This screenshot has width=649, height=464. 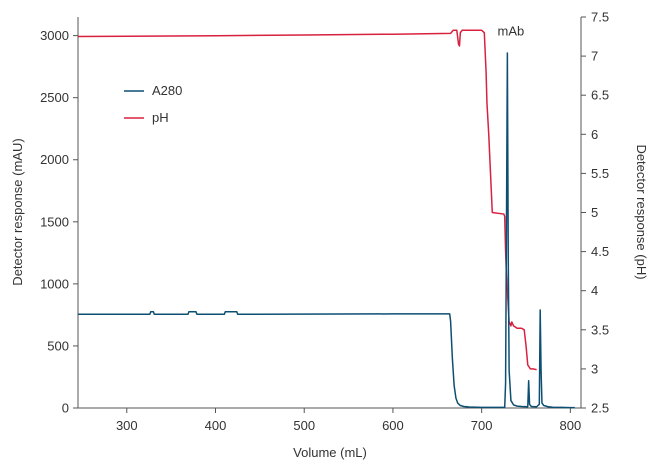 What do you see at coordinates (65, 408) in the screenshot?
I see `left-y-tick-label: 0` at bounding box center [65, 408].